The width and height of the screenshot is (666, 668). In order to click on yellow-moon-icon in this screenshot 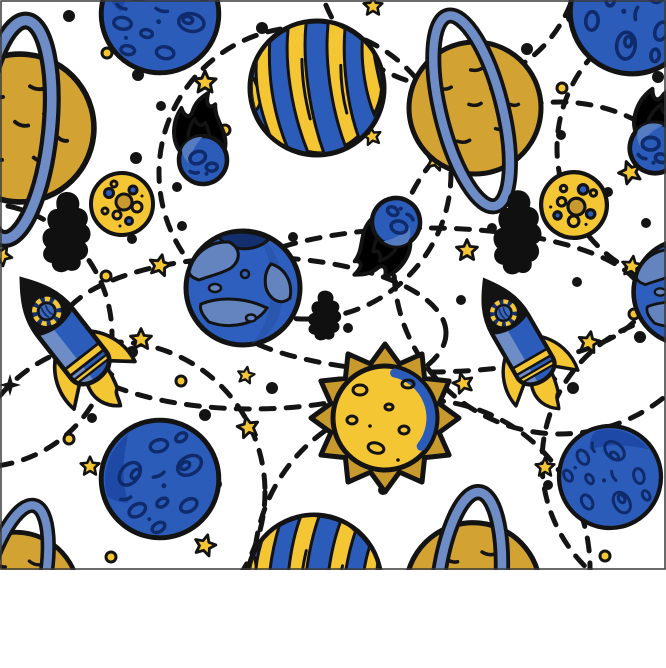, I will do `click(122, 204)`.